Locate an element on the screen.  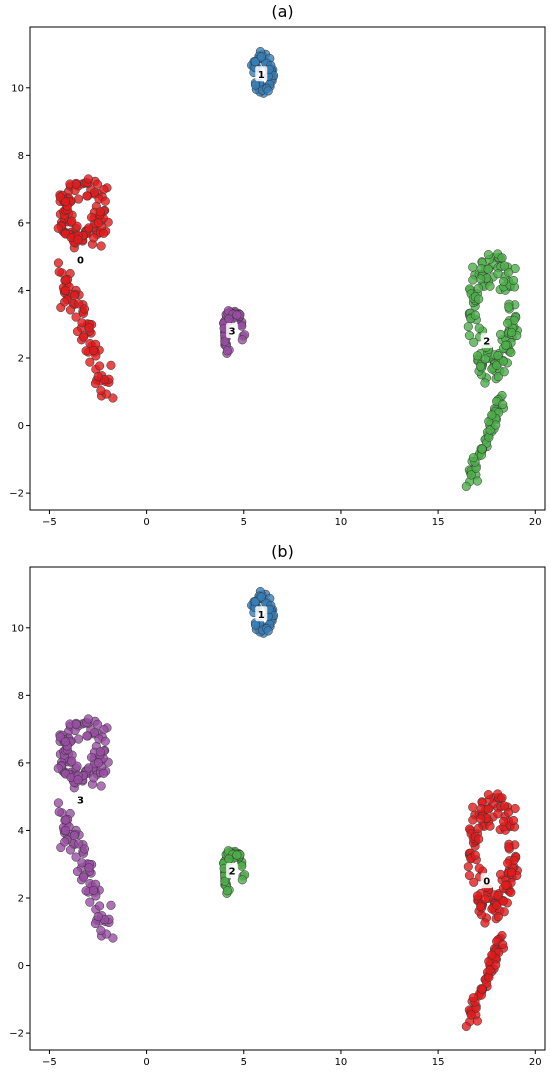
cluster-label: 2 is located at coordinates (486, 342).